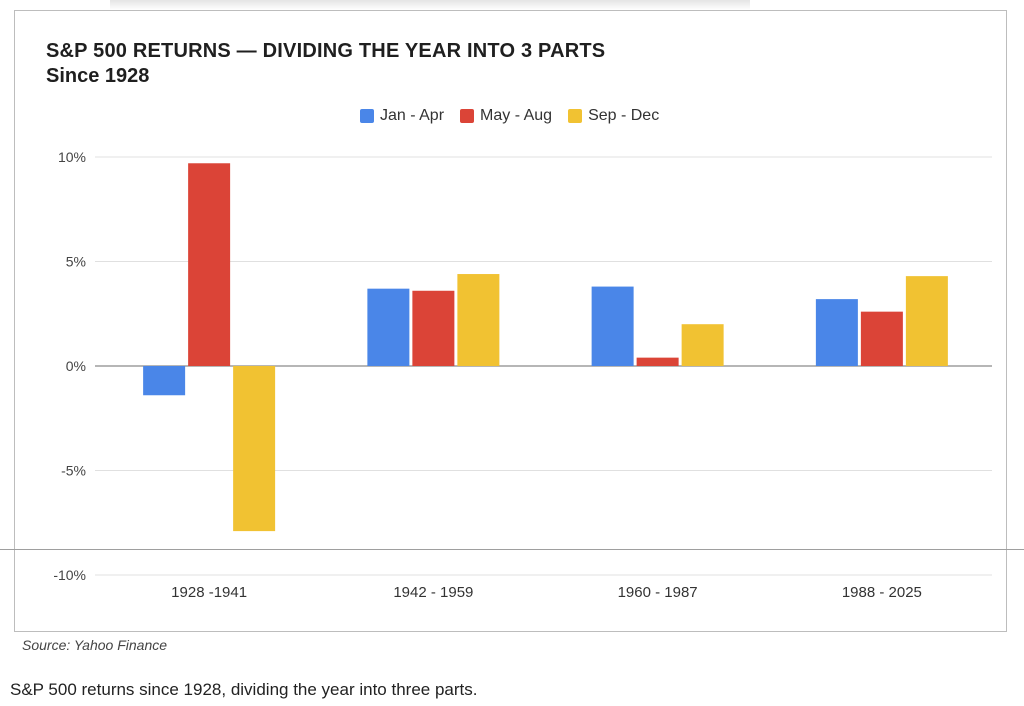 The image size is (1024, 706). Describe the element at coordinates (69, 575) in the screenshot. I see `y-tick-label: -10%` at that location.